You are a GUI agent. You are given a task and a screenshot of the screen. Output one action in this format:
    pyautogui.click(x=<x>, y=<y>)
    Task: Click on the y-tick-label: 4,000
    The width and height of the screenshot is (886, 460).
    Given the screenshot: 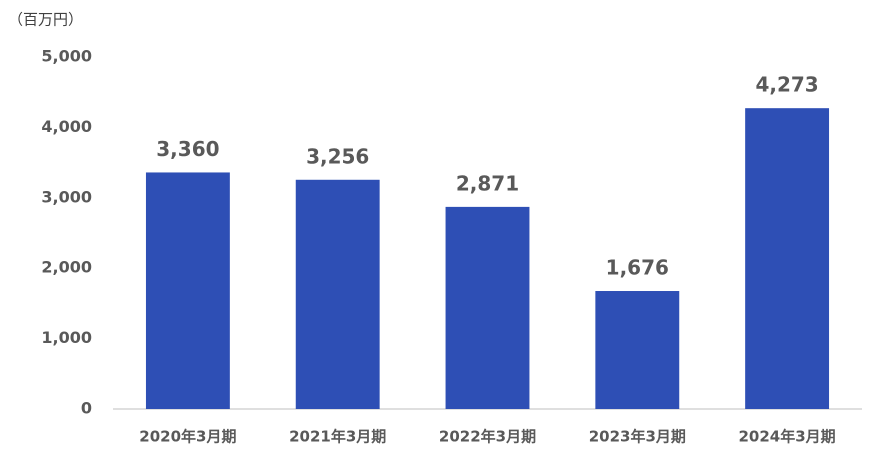 What is the action you would take?
    pyautogui.click(x=66, y=126)
    